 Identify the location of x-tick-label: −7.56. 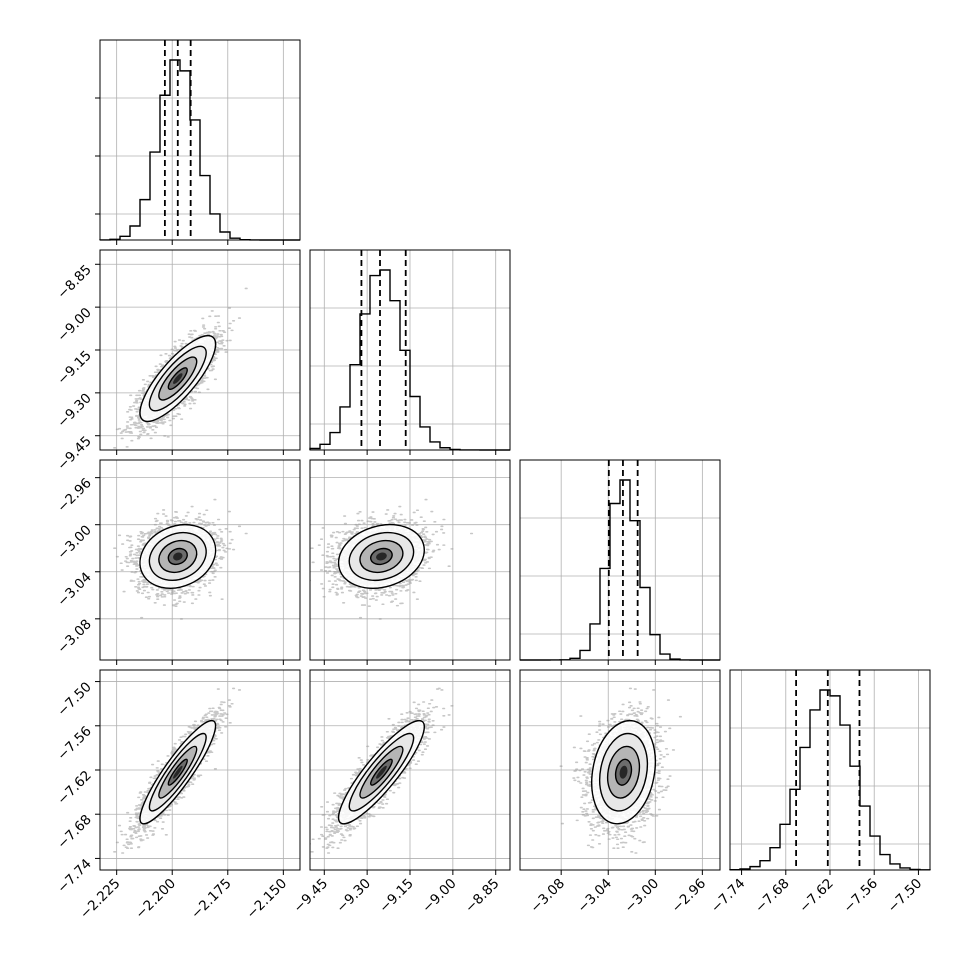
(860, 896).